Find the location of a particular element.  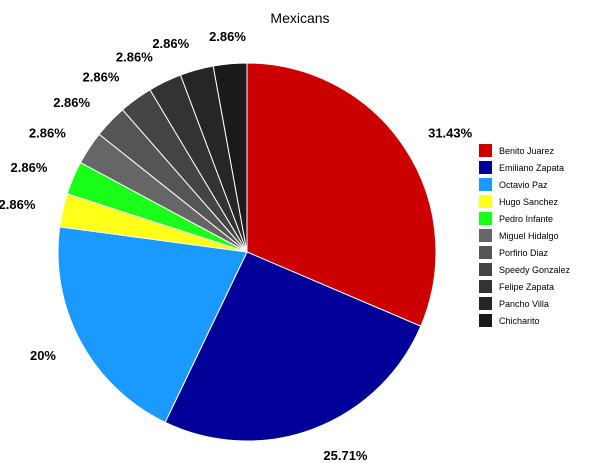

slice-label-9: 2.86% is located at coordinates (170, 43).